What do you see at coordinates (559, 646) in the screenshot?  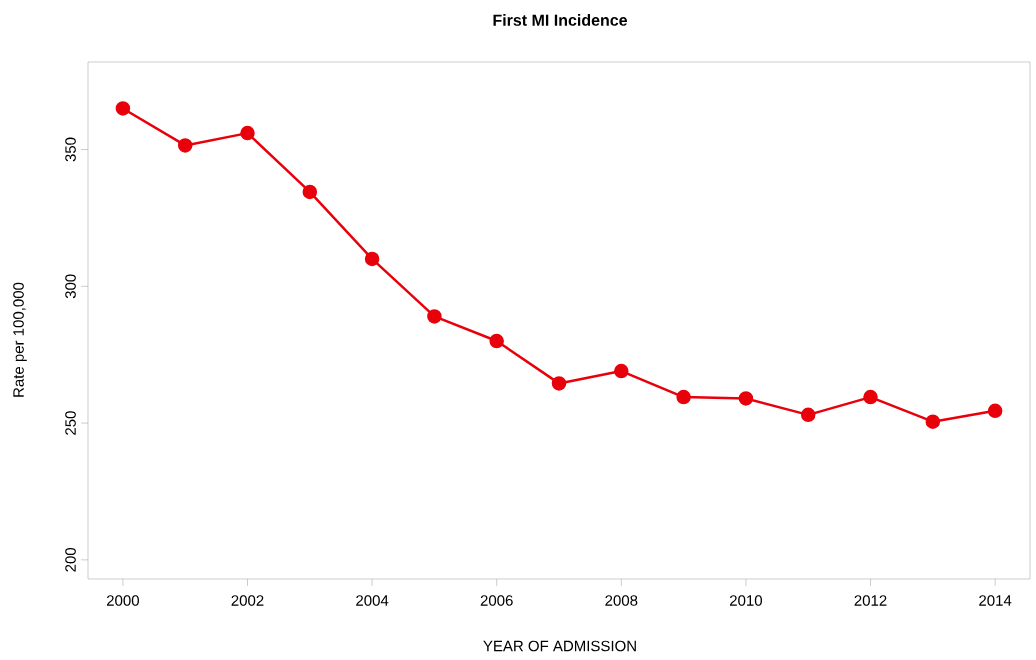 I see `x-axis-title: YEAR OF ADMISSION` at bounding box center [559, 646].